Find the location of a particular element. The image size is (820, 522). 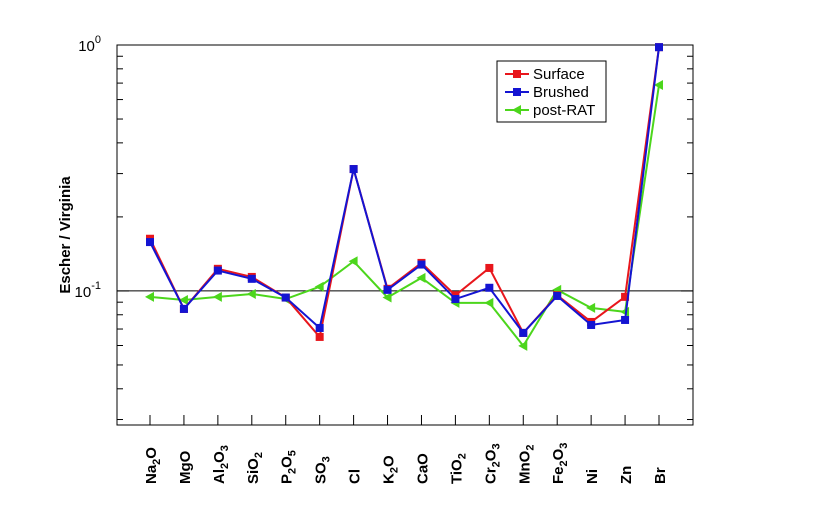

y-tick-label: 10⁰ is located at coordinates (89, 44).